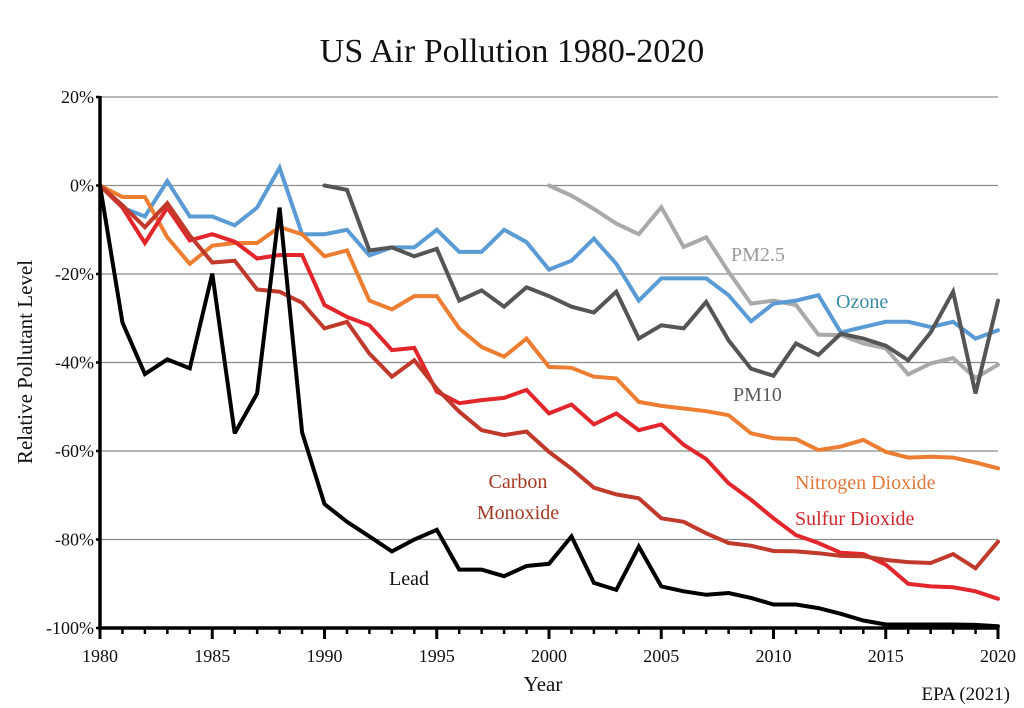 This screenshot has width=1024, height=708. Describe the element at coordinates (512, 51) in the screenshot. I see `chart-title: US Air Pollution 1980-2020` at that location.